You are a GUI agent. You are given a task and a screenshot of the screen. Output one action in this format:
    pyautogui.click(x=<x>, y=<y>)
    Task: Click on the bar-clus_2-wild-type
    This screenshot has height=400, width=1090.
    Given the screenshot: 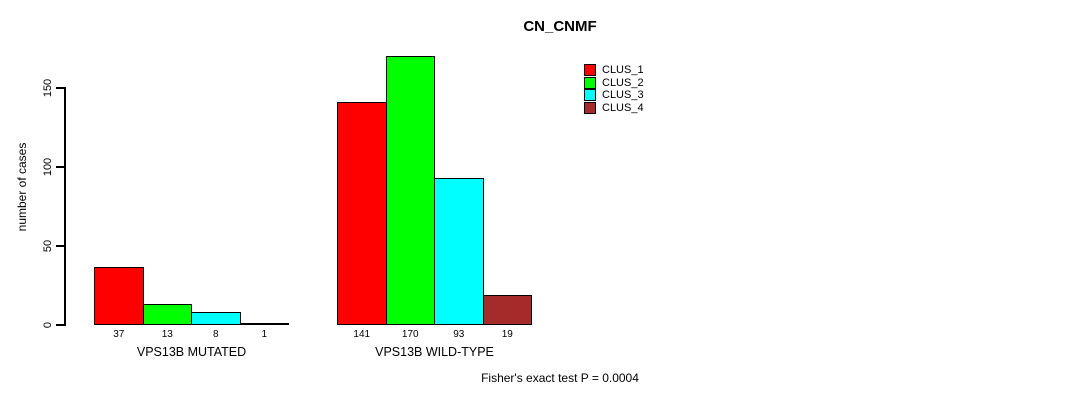 What is the action you would take?
    pyautogui.click(x=410, y=190)
    